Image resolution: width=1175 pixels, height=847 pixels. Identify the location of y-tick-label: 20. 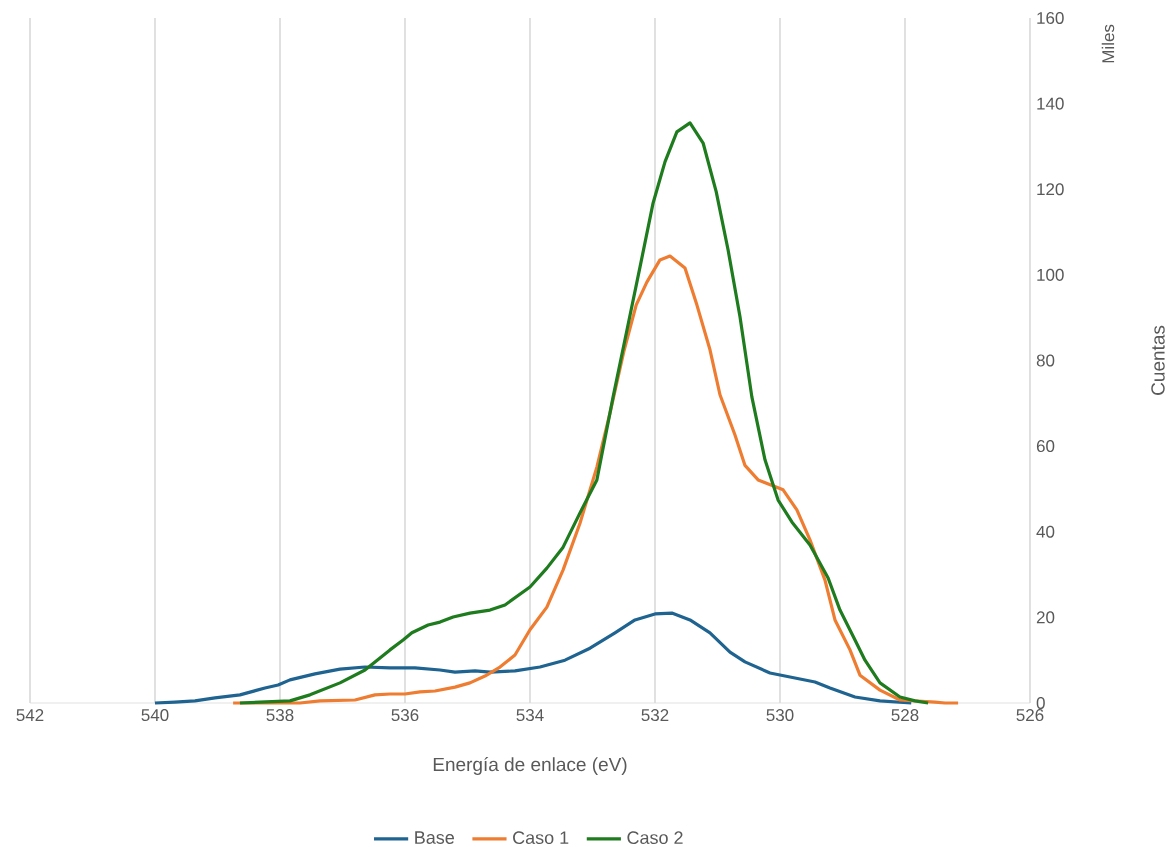
(1045, 617).